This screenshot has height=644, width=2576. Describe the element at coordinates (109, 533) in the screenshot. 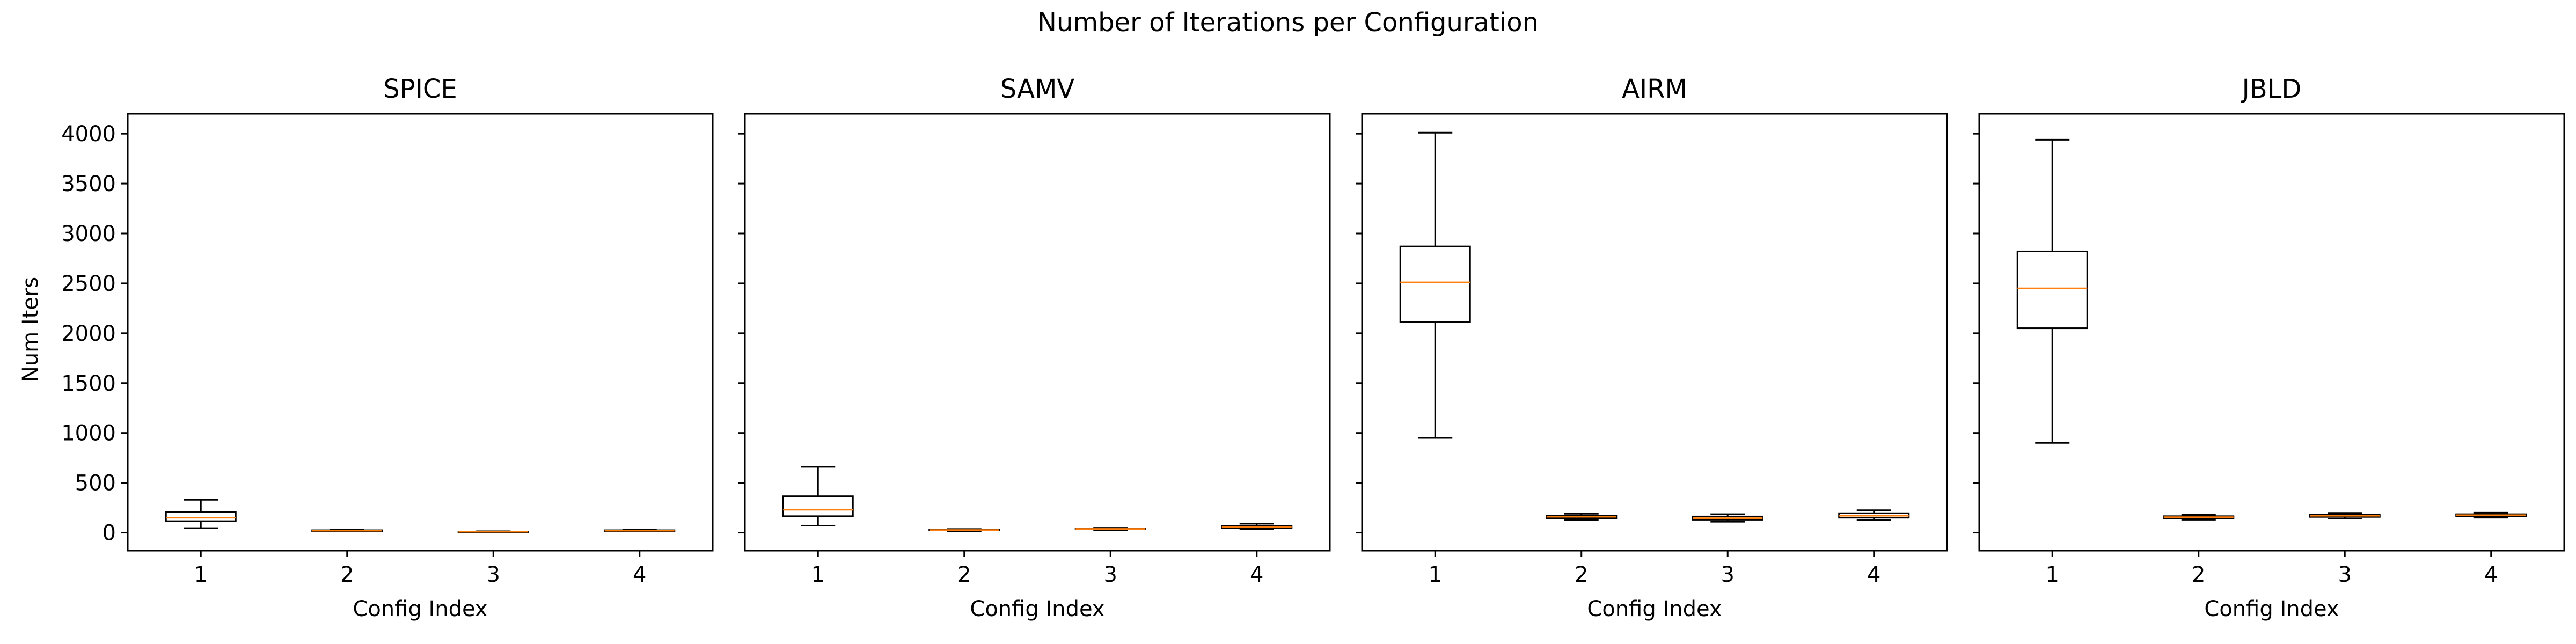

I see `y-tick-label: 0` at that location.